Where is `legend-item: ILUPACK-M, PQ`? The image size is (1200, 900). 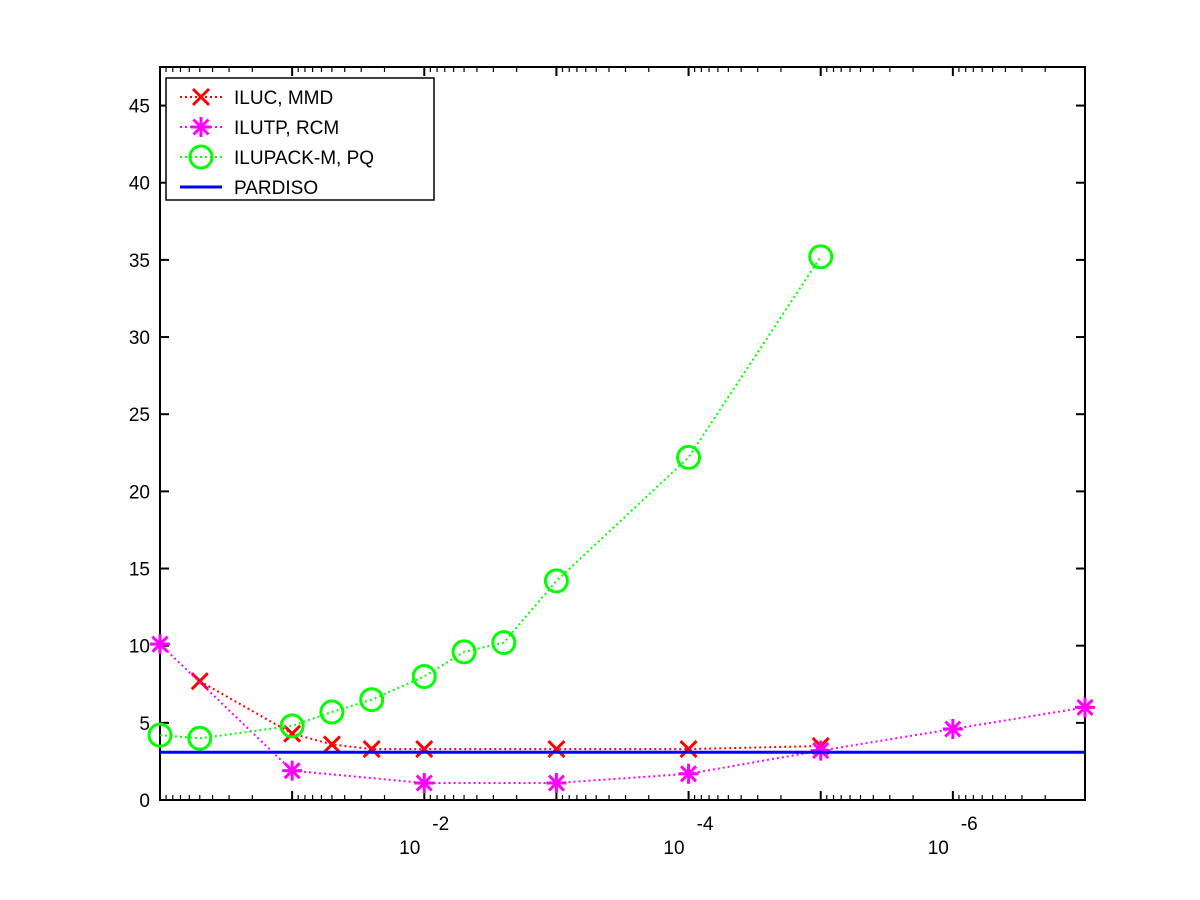
legend-item: ILUPACK-M, PQ is located at coordinates (277, 157).